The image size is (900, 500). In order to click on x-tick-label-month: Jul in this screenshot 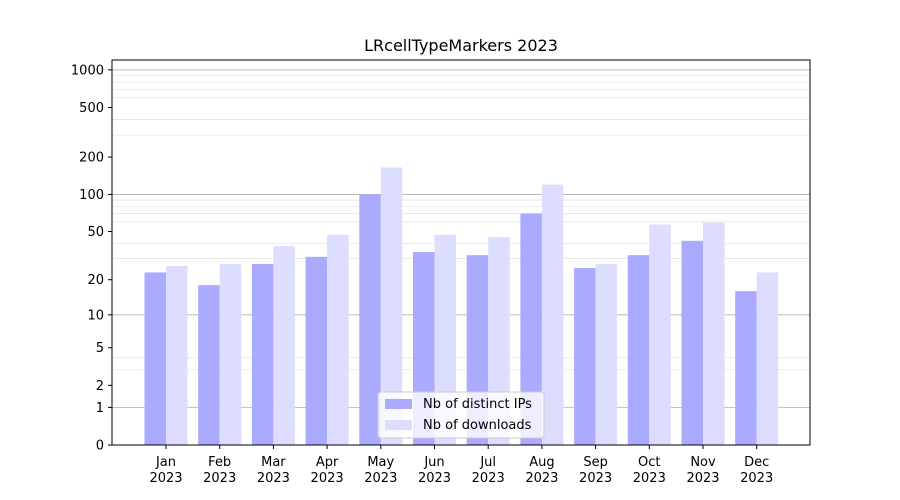, I will do `click(487, 462)`.